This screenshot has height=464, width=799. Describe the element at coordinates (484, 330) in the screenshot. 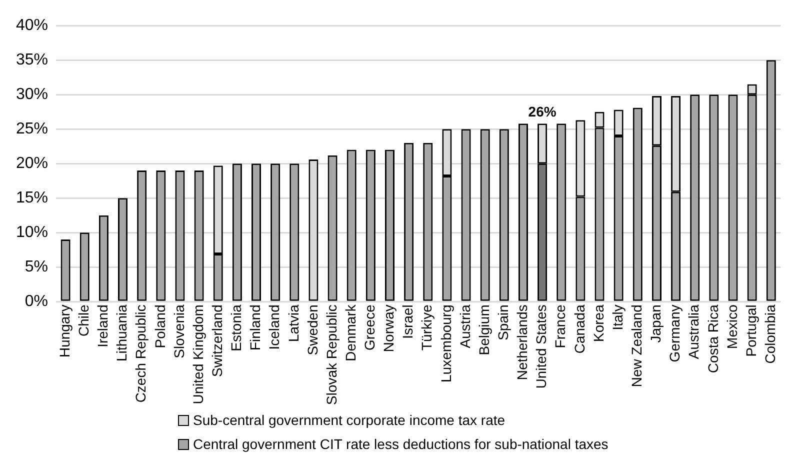

I see `x-tick-label: Belgium` at that location.